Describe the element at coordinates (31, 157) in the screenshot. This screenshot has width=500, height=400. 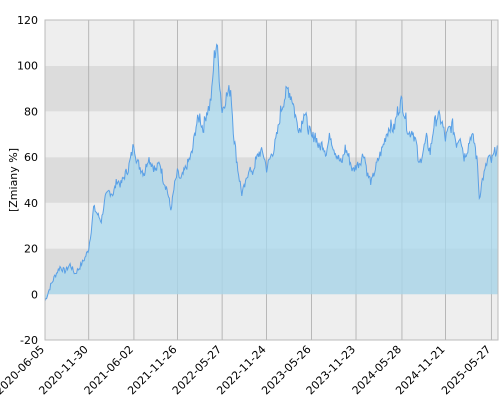
I see `y-tick-label: 60` at that location.